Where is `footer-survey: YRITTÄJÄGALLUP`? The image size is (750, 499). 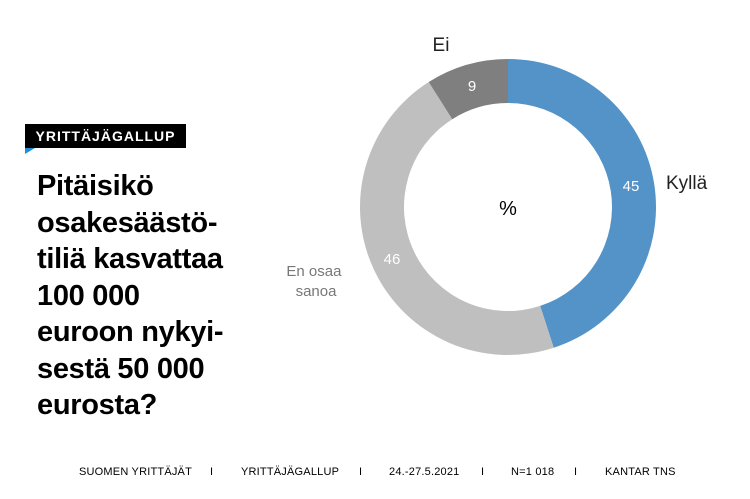
footer-survey: YRITTÄJÄGALLUP is located at coordinates (290, 472).